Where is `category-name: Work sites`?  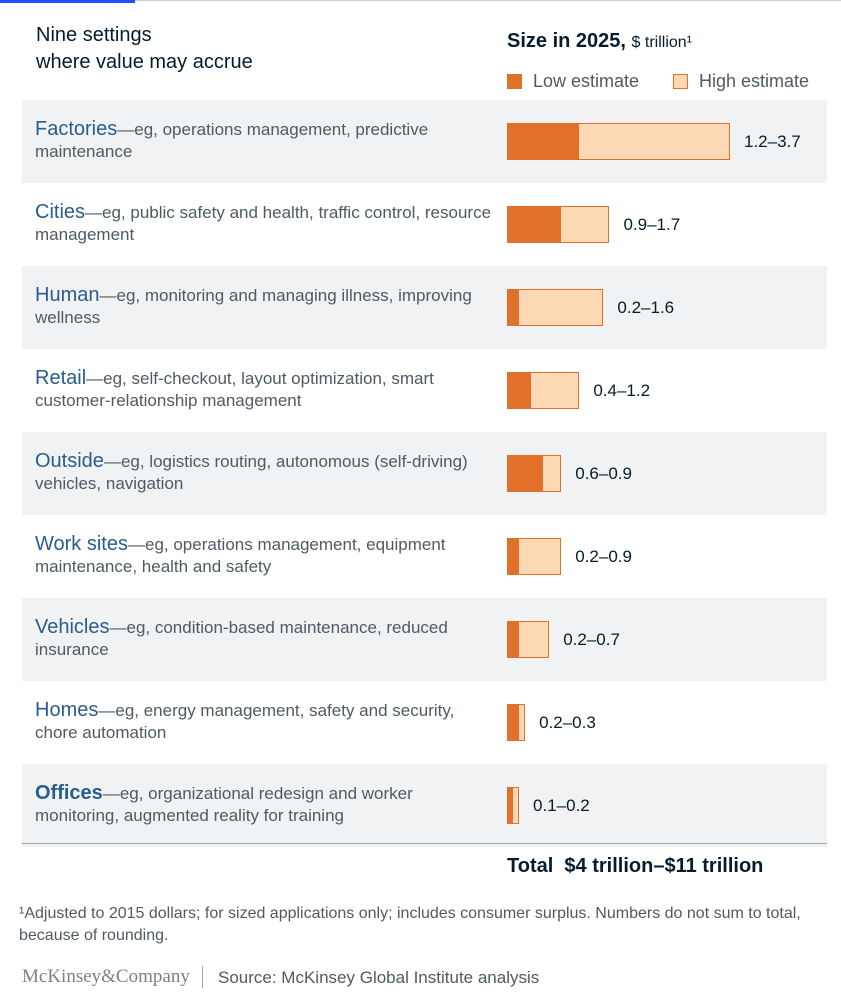 category-name: Work sites is located at coordinates (81, 544).